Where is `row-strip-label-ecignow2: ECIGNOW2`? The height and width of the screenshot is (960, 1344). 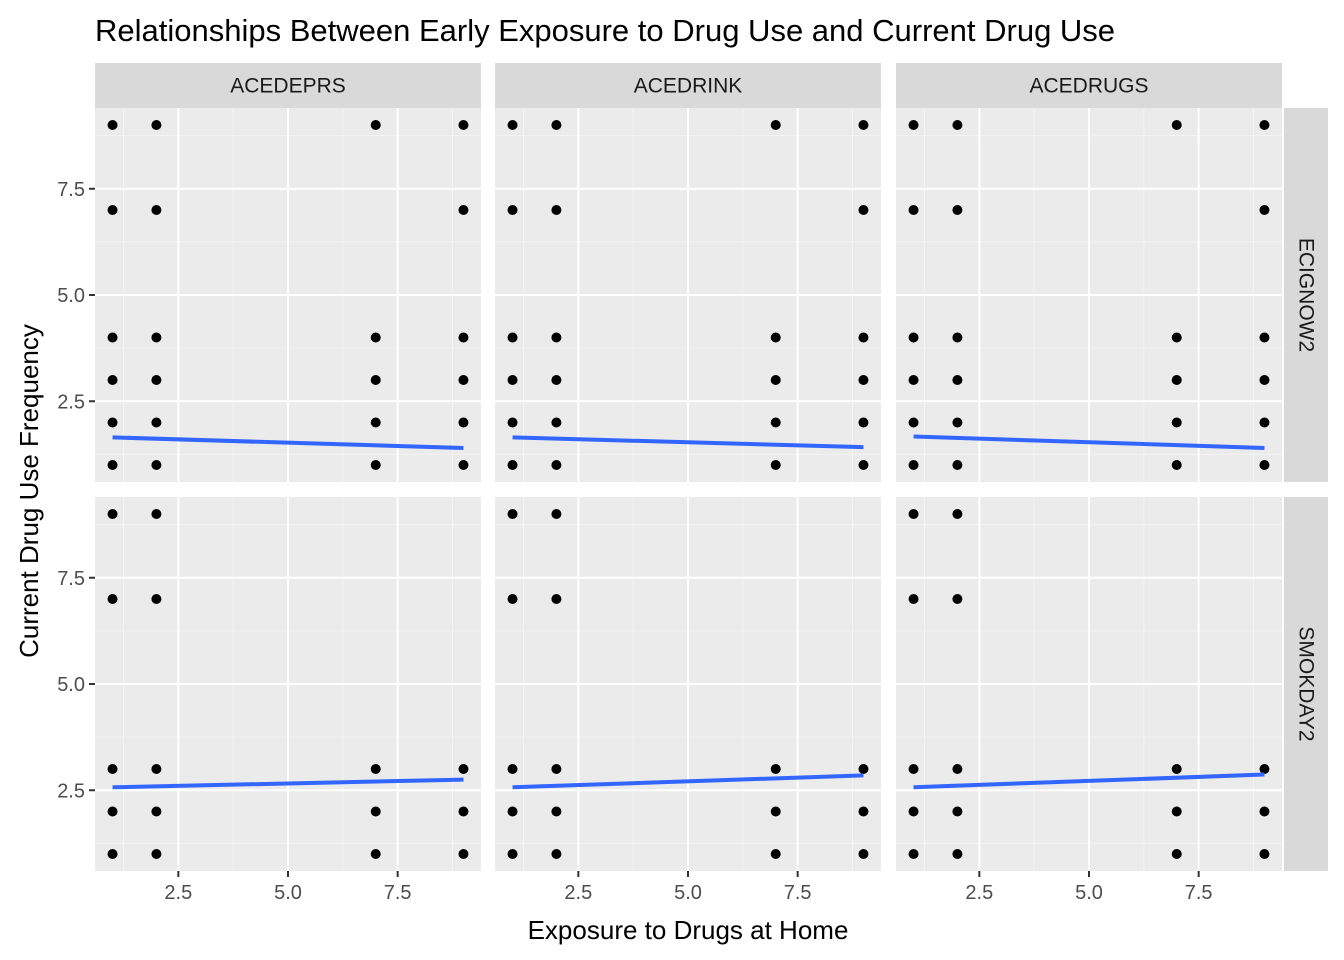 row-strip-label-ecignow2: ECIGNOW2 is located at coordinates (1306, 295).